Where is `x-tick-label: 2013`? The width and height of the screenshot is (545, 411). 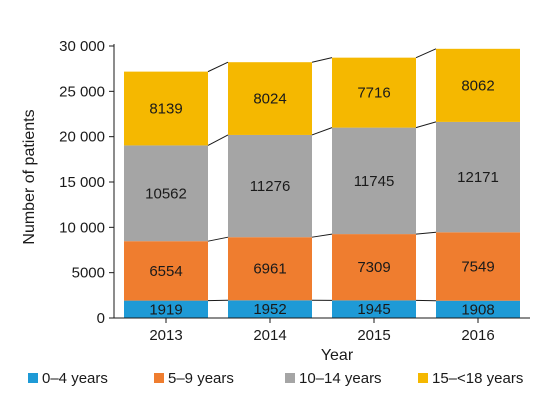
x-tick-label: 2013 is located at coordinates (165, 335).